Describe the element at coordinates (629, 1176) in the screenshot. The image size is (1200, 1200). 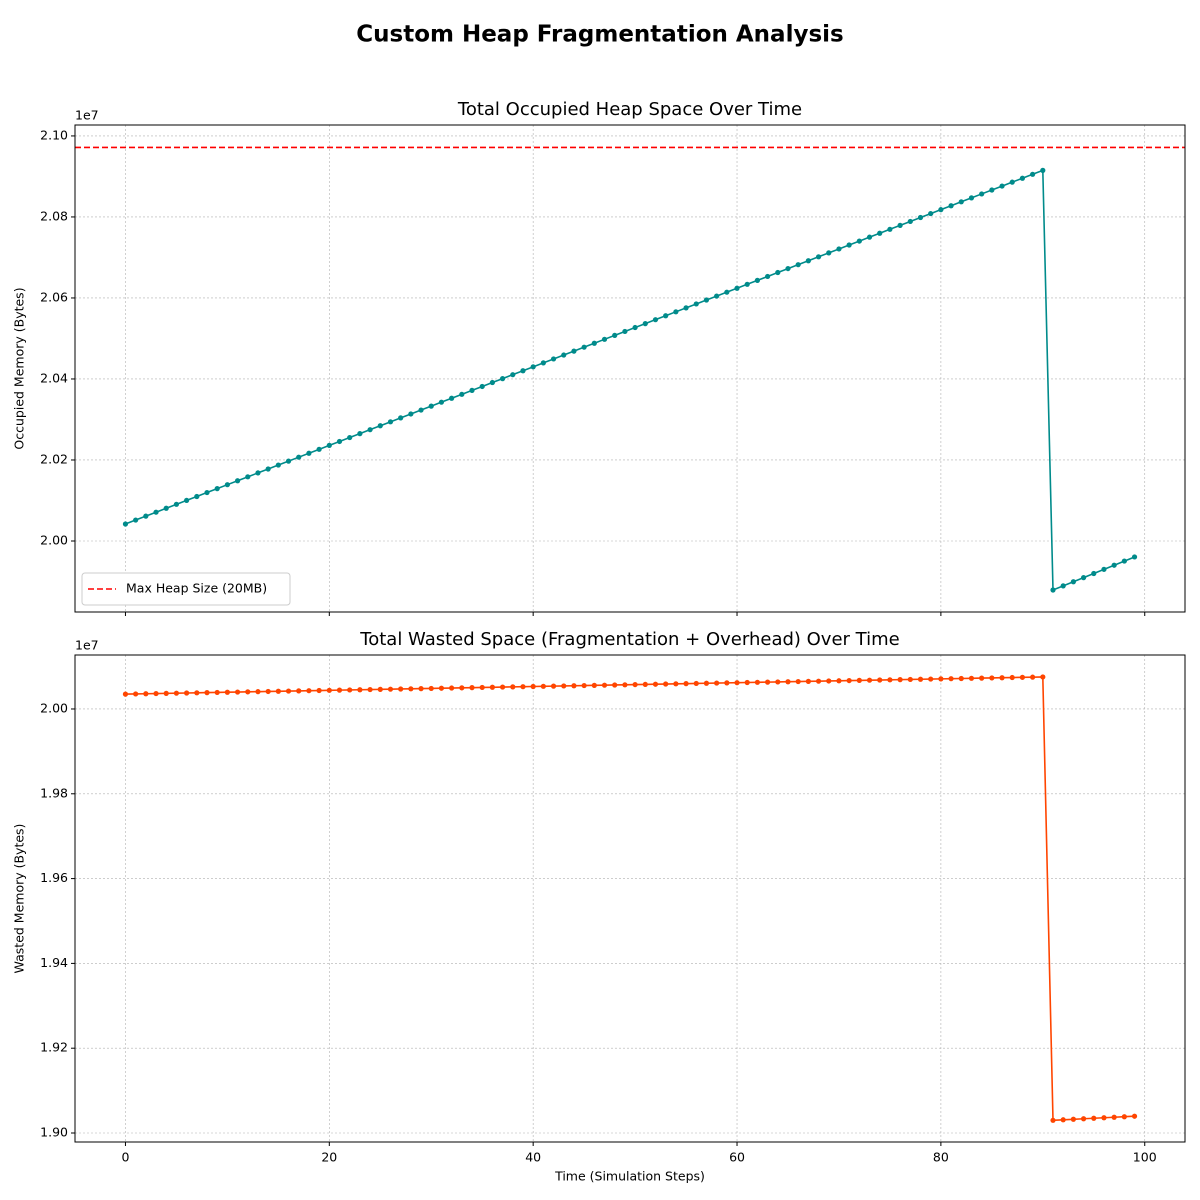
I see `x-axis-label: Time (Simulation Steps)` at that location.